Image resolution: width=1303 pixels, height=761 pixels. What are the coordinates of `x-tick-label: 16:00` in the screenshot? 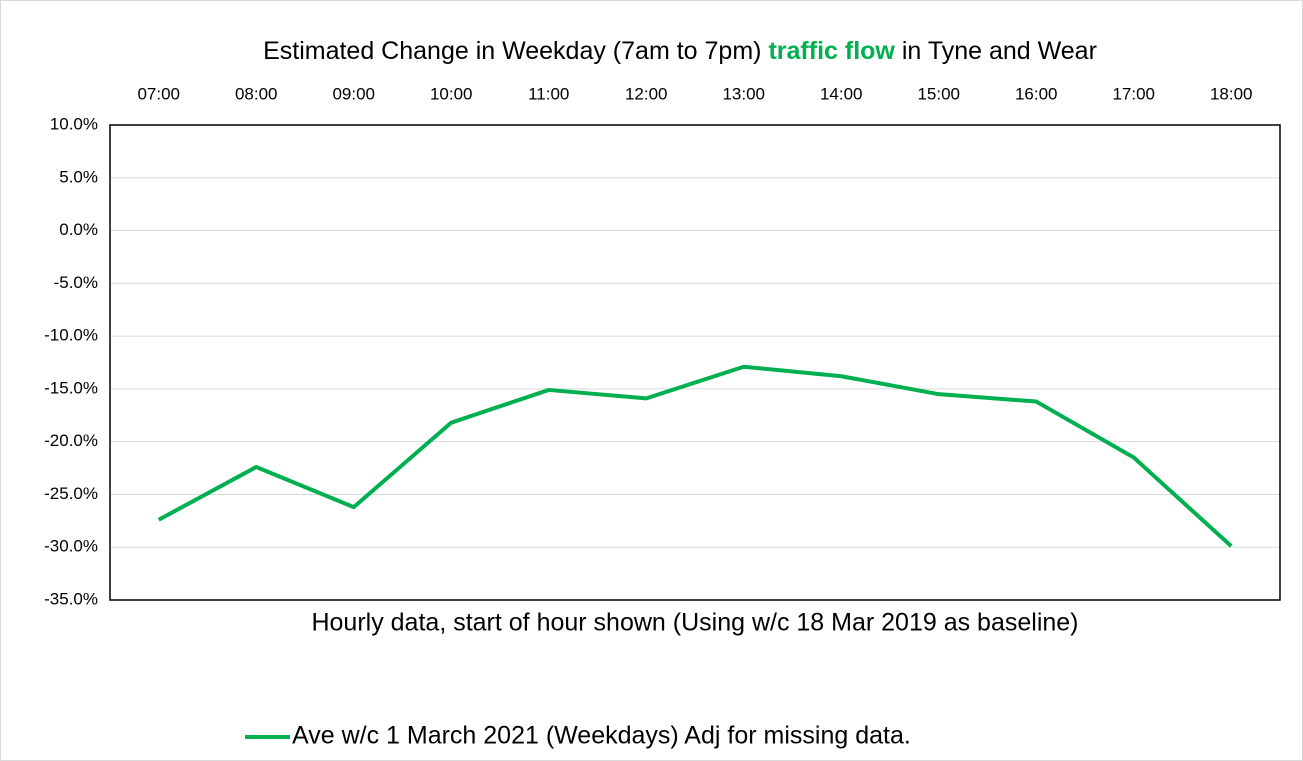 It's located at (1036, 93).